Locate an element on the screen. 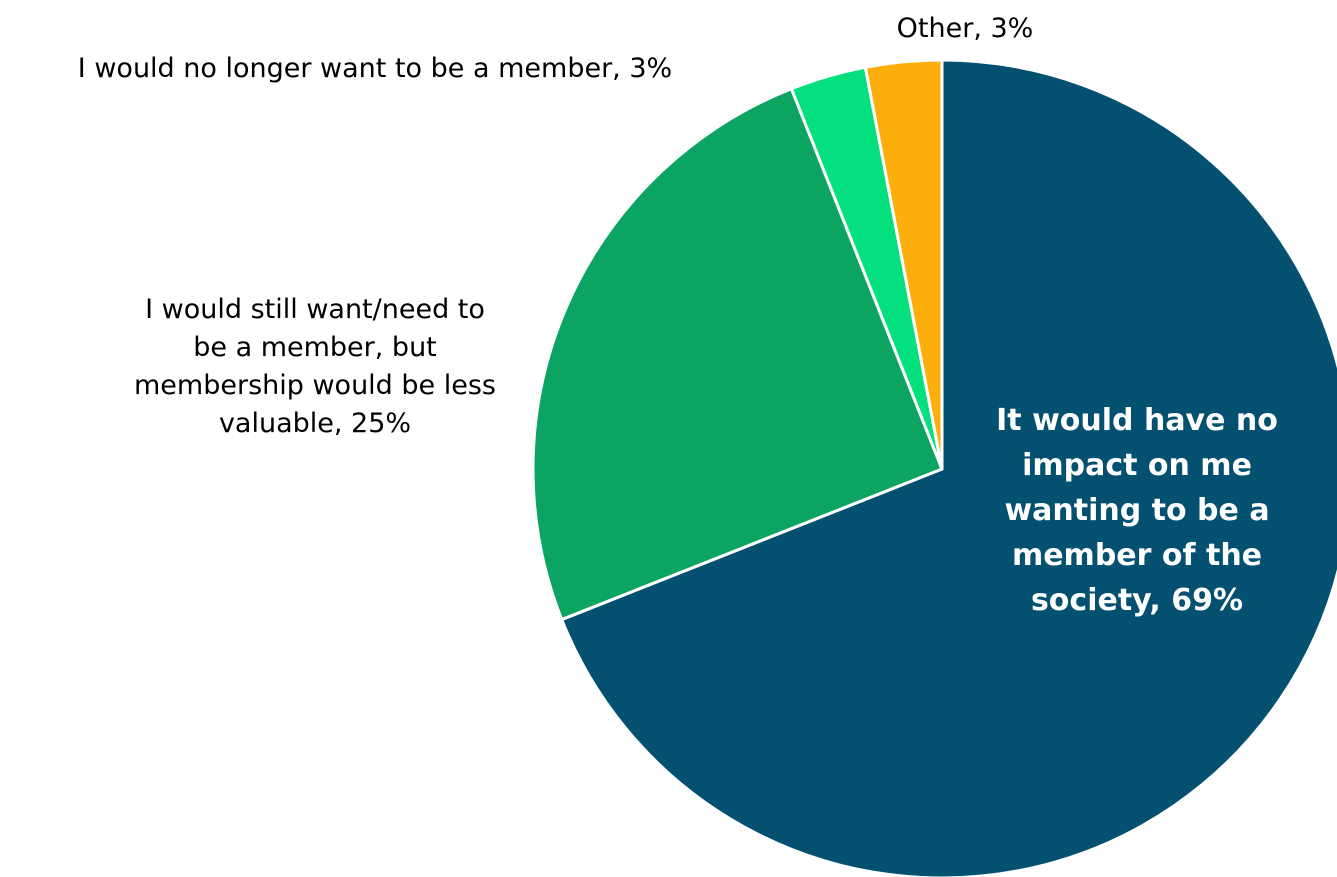 This screenshot has width=1337, height=877. slice-label-line: Other, 3% is located at coordinates (965, 28).